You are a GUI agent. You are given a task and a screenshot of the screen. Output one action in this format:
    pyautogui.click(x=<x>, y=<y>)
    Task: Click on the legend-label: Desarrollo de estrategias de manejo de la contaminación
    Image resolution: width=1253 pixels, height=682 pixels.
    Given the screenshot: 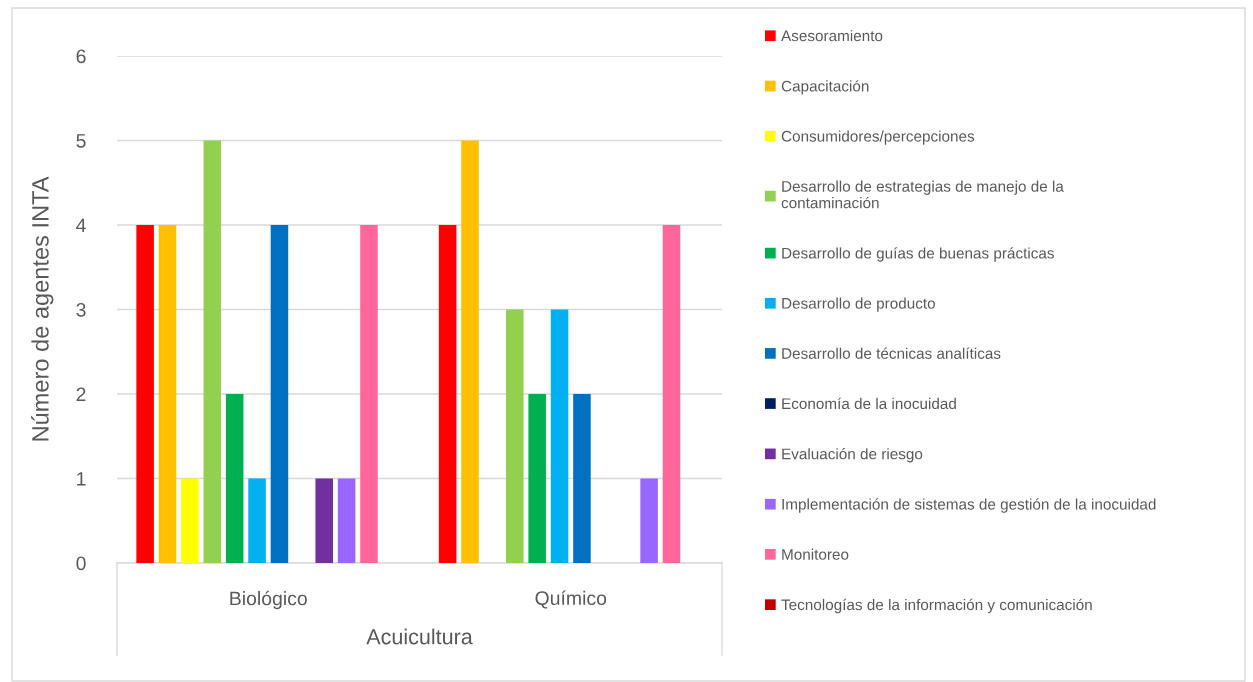 What is the action you would take?
    pyautogui.click(x=922, y=194)
    